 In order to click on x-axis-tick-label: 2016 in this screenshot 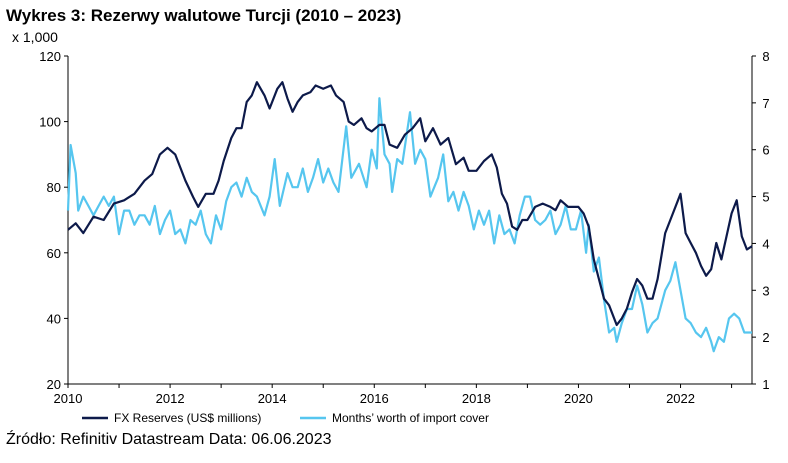, I will do `click(374, 398)`.